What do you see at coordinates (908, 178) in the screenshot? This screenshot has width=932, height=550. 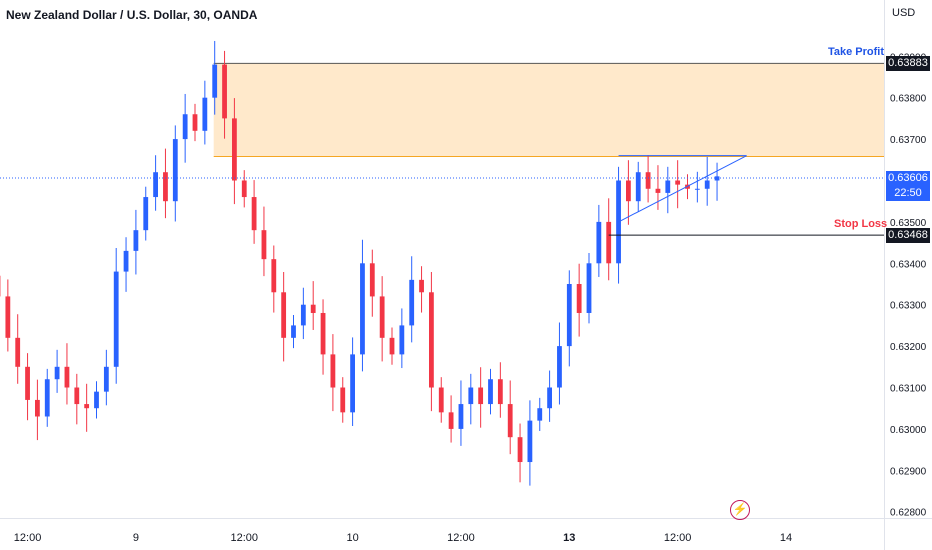 I see `current-price: 0.63606` at bounding box center [908, 178].